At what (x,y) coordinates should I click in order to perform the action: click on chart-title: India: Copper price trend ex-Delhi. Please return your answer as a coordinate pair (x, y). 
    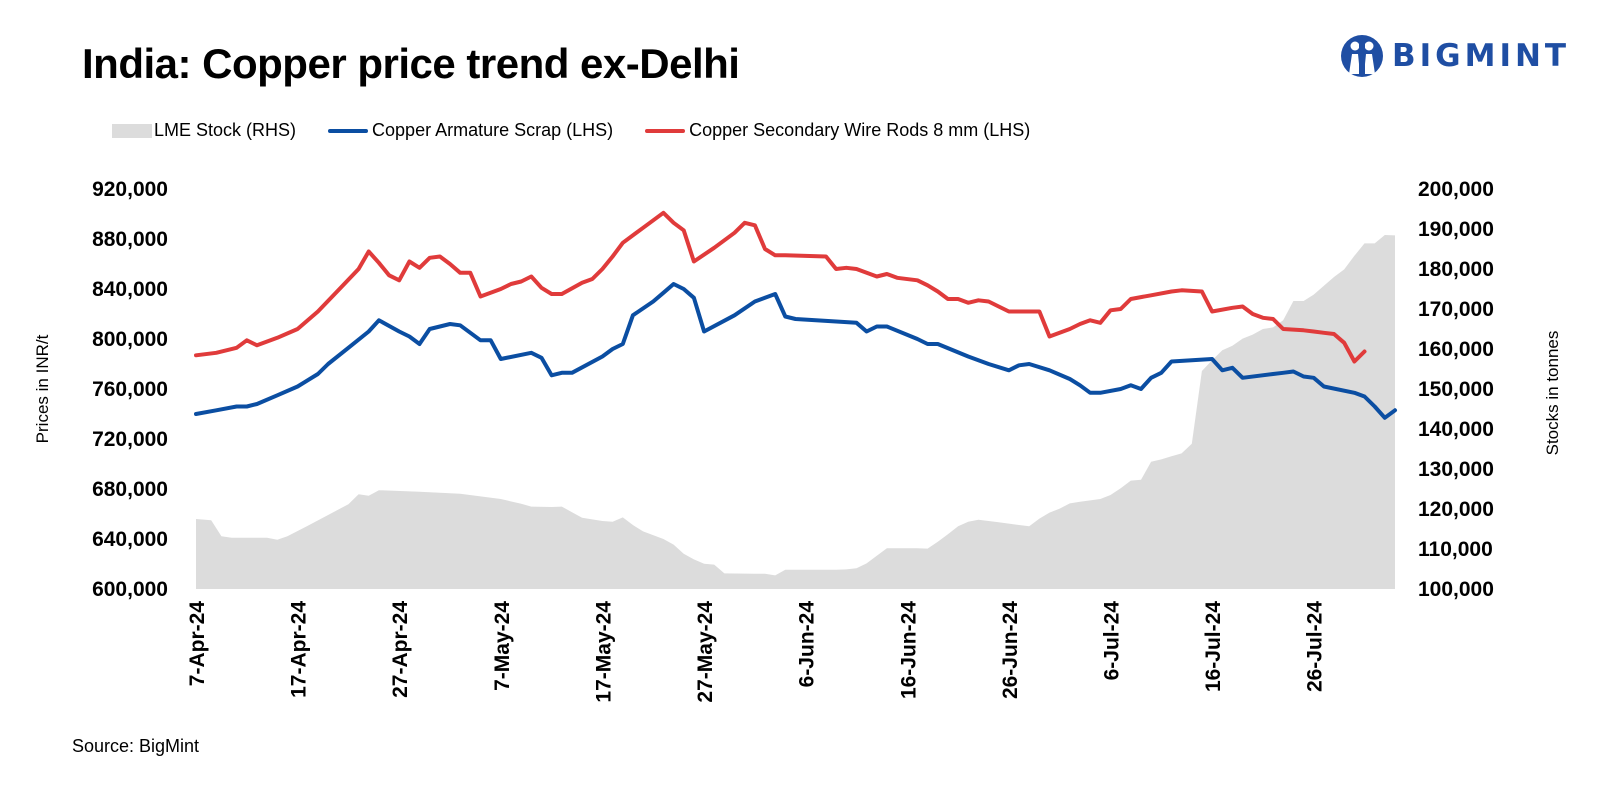
    Looking at the image, I should click on (411, 63).